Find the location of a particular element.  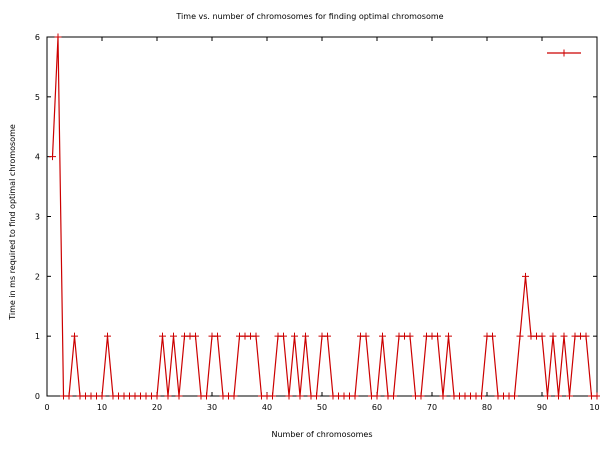

y-tick-label: 0 is located at coordinates (37, 396).